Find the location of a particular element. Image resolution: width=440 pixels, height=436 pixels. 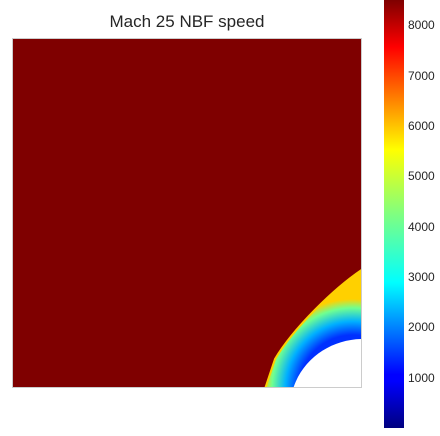

colorbar is located at coordinates (394, 214).